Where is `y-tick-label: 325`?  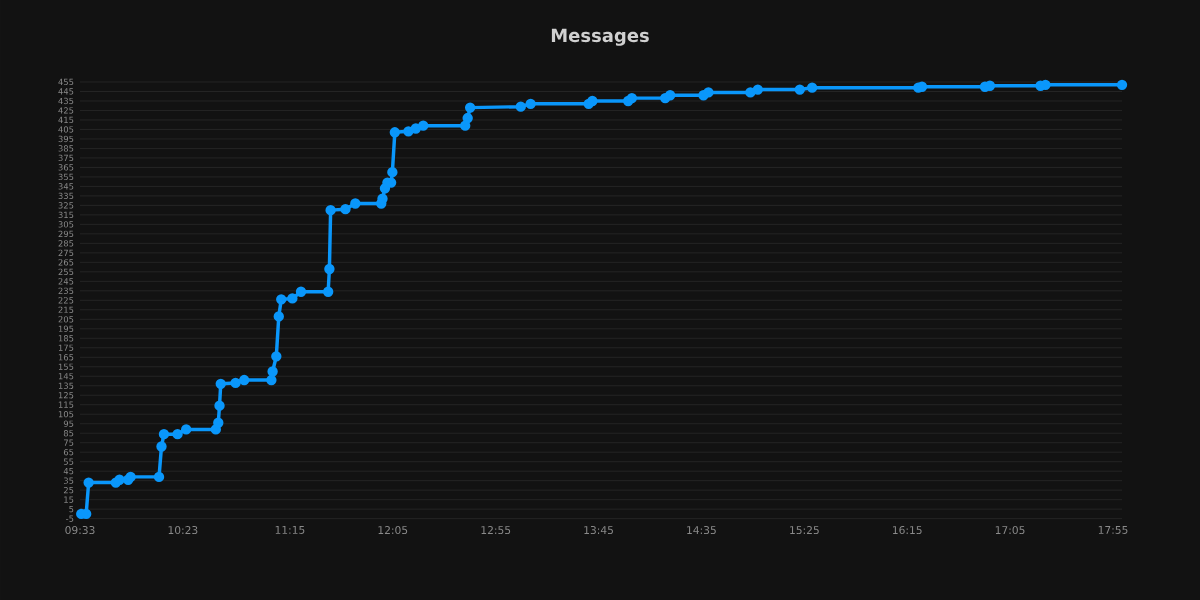 y-tick-label: 325 is located at coordinates (66, 205).